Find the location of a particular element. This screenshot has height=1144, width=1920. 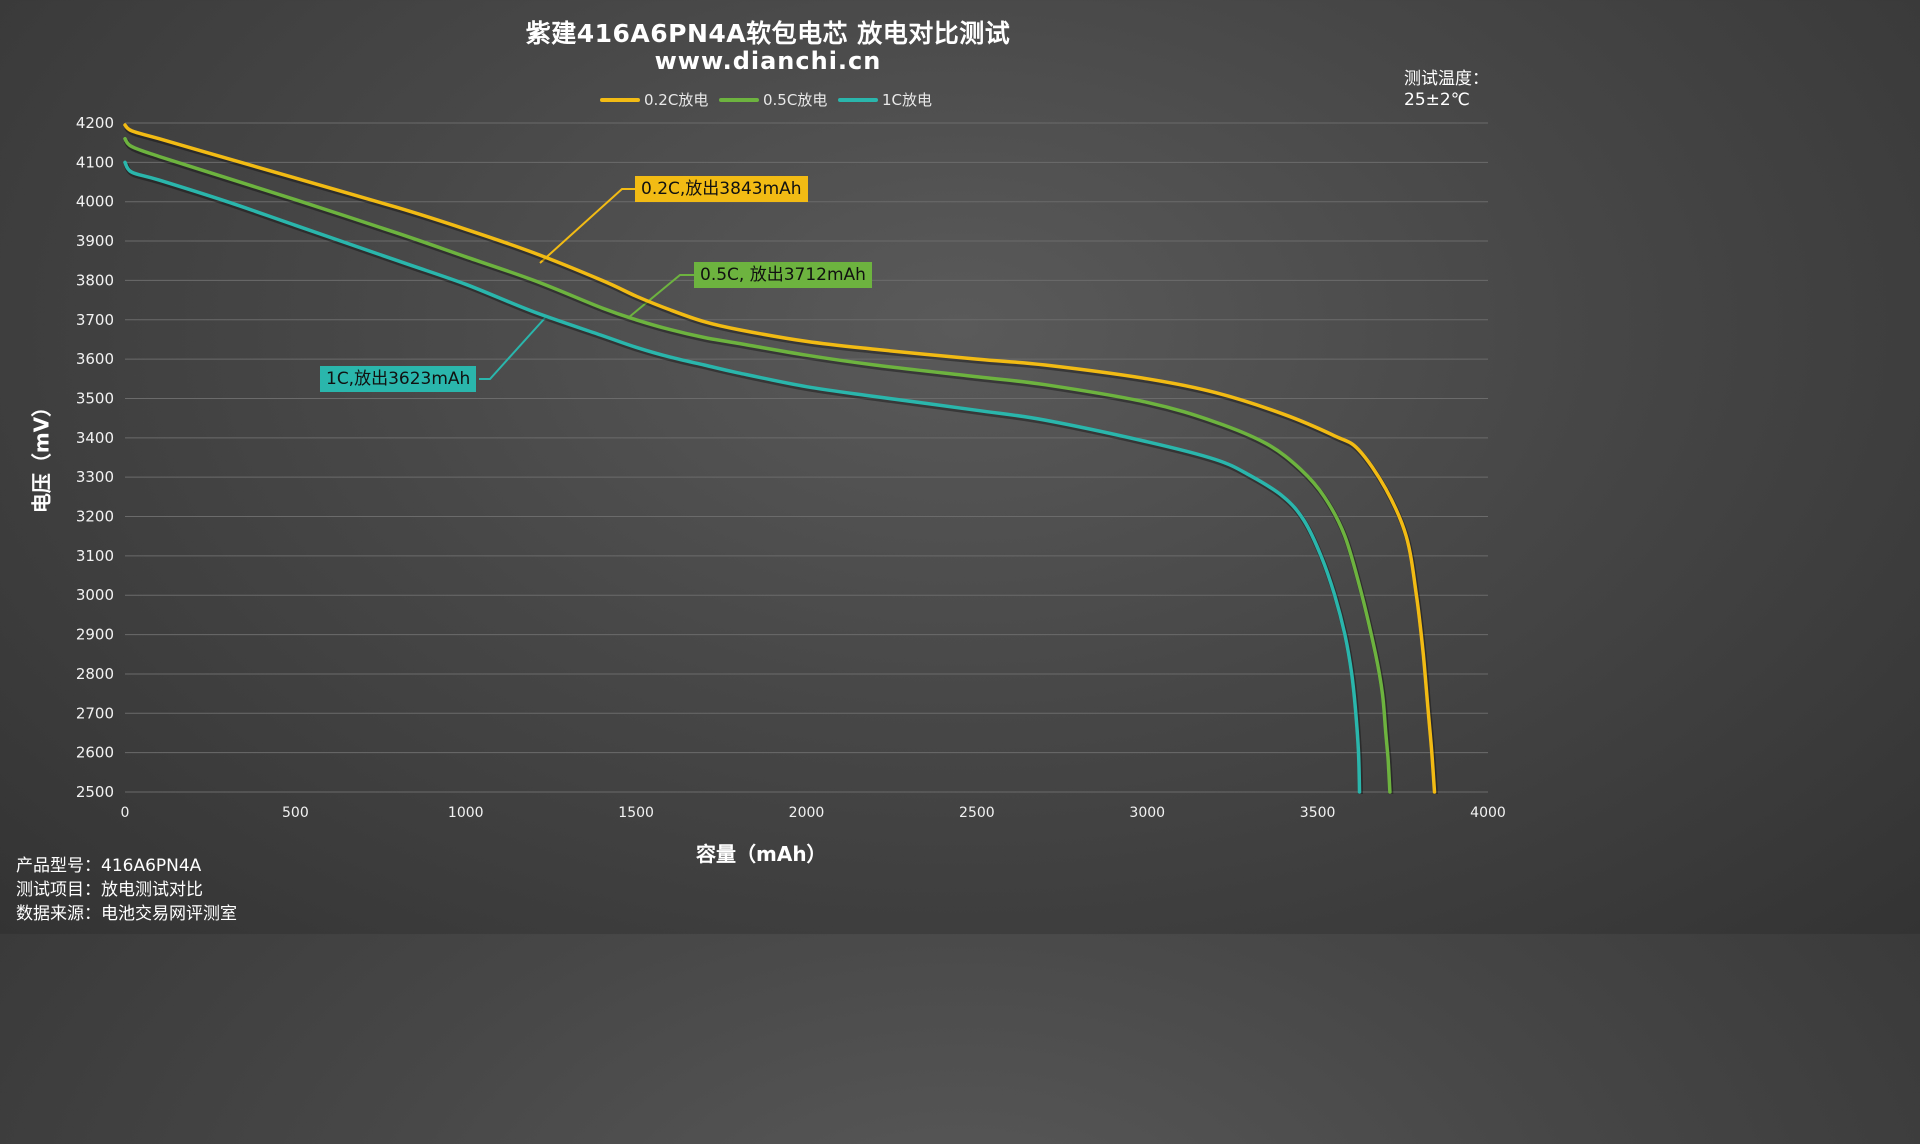

y-axis-title: 电压（mV） is located at coordinates (41, 455).